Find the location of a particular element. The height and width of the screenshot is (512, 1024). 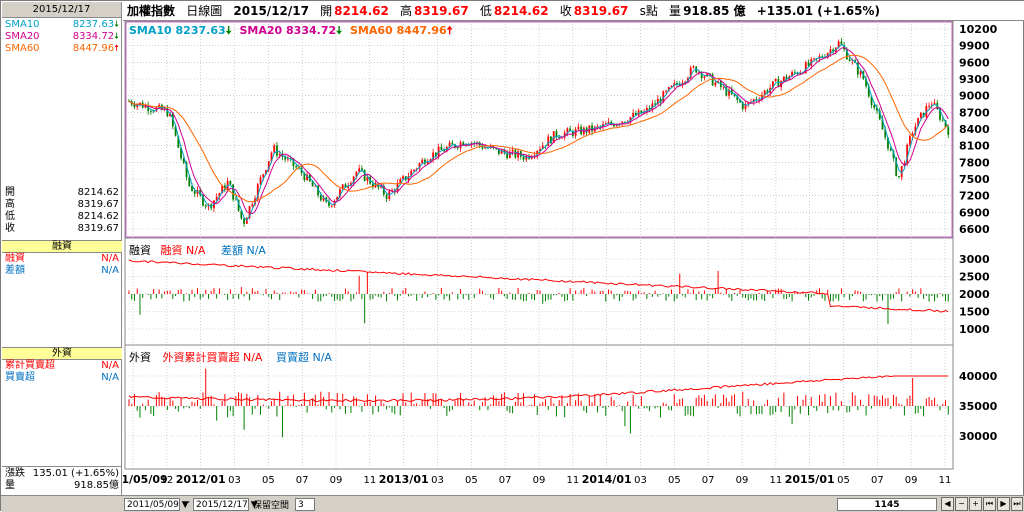

chart-type: 日線圖 is located at coordinates (204, 11).